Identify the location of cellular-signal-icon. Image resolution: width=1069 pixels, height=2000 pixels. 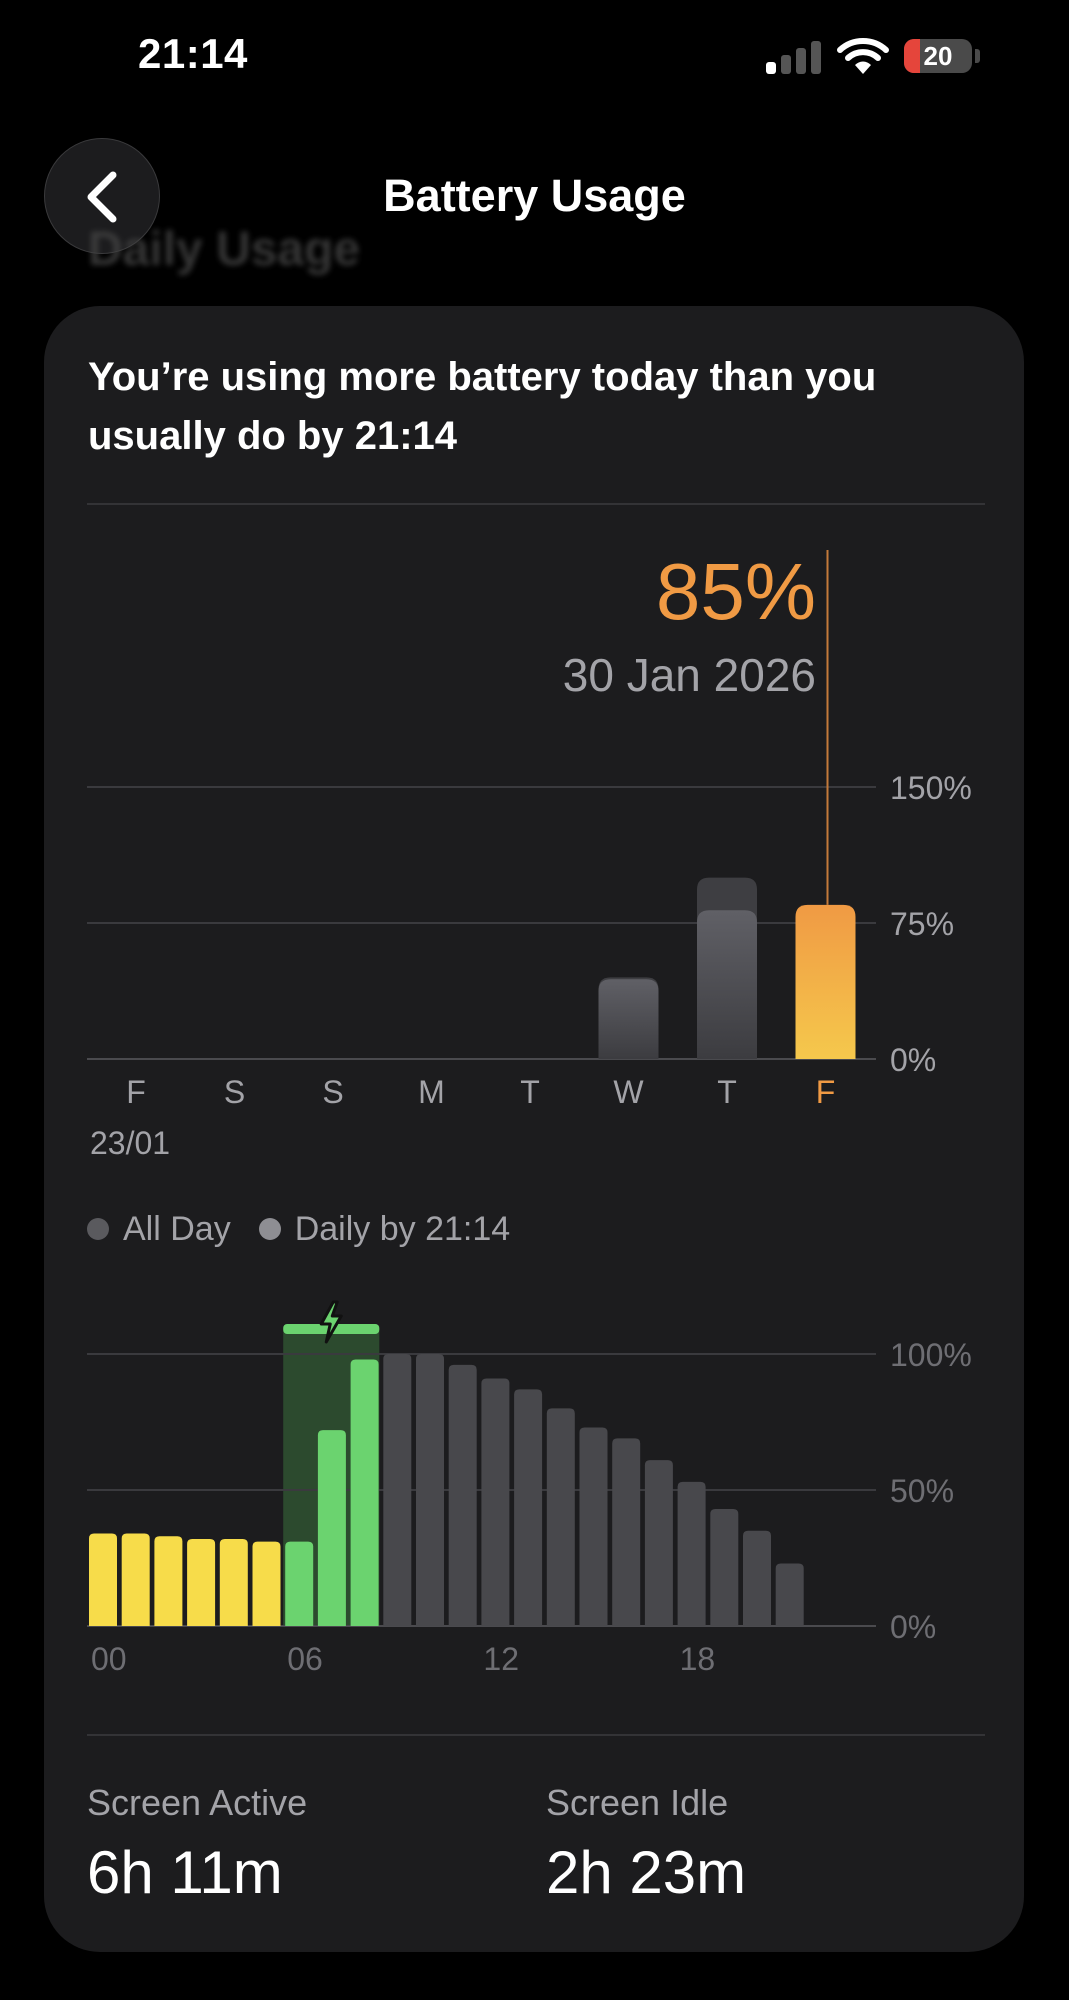
(794, 57).